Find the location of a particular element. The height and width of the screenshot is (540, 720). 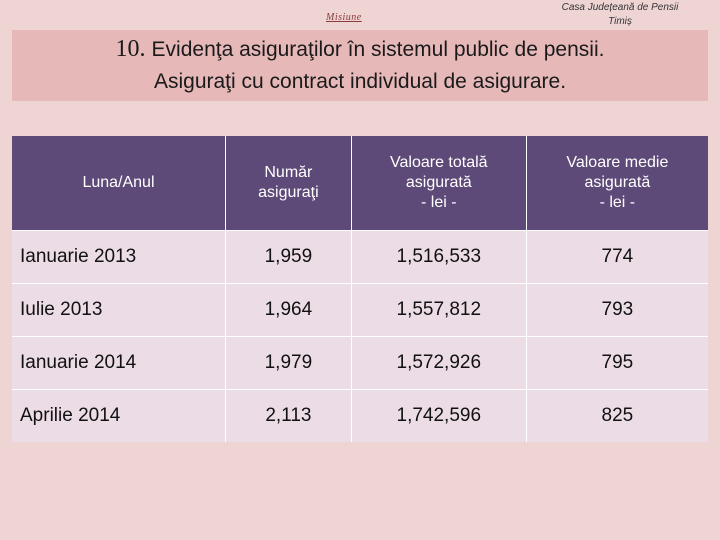

column-header-average: Valoare medie asigurată - lei - is located at coordinates (616, 183).